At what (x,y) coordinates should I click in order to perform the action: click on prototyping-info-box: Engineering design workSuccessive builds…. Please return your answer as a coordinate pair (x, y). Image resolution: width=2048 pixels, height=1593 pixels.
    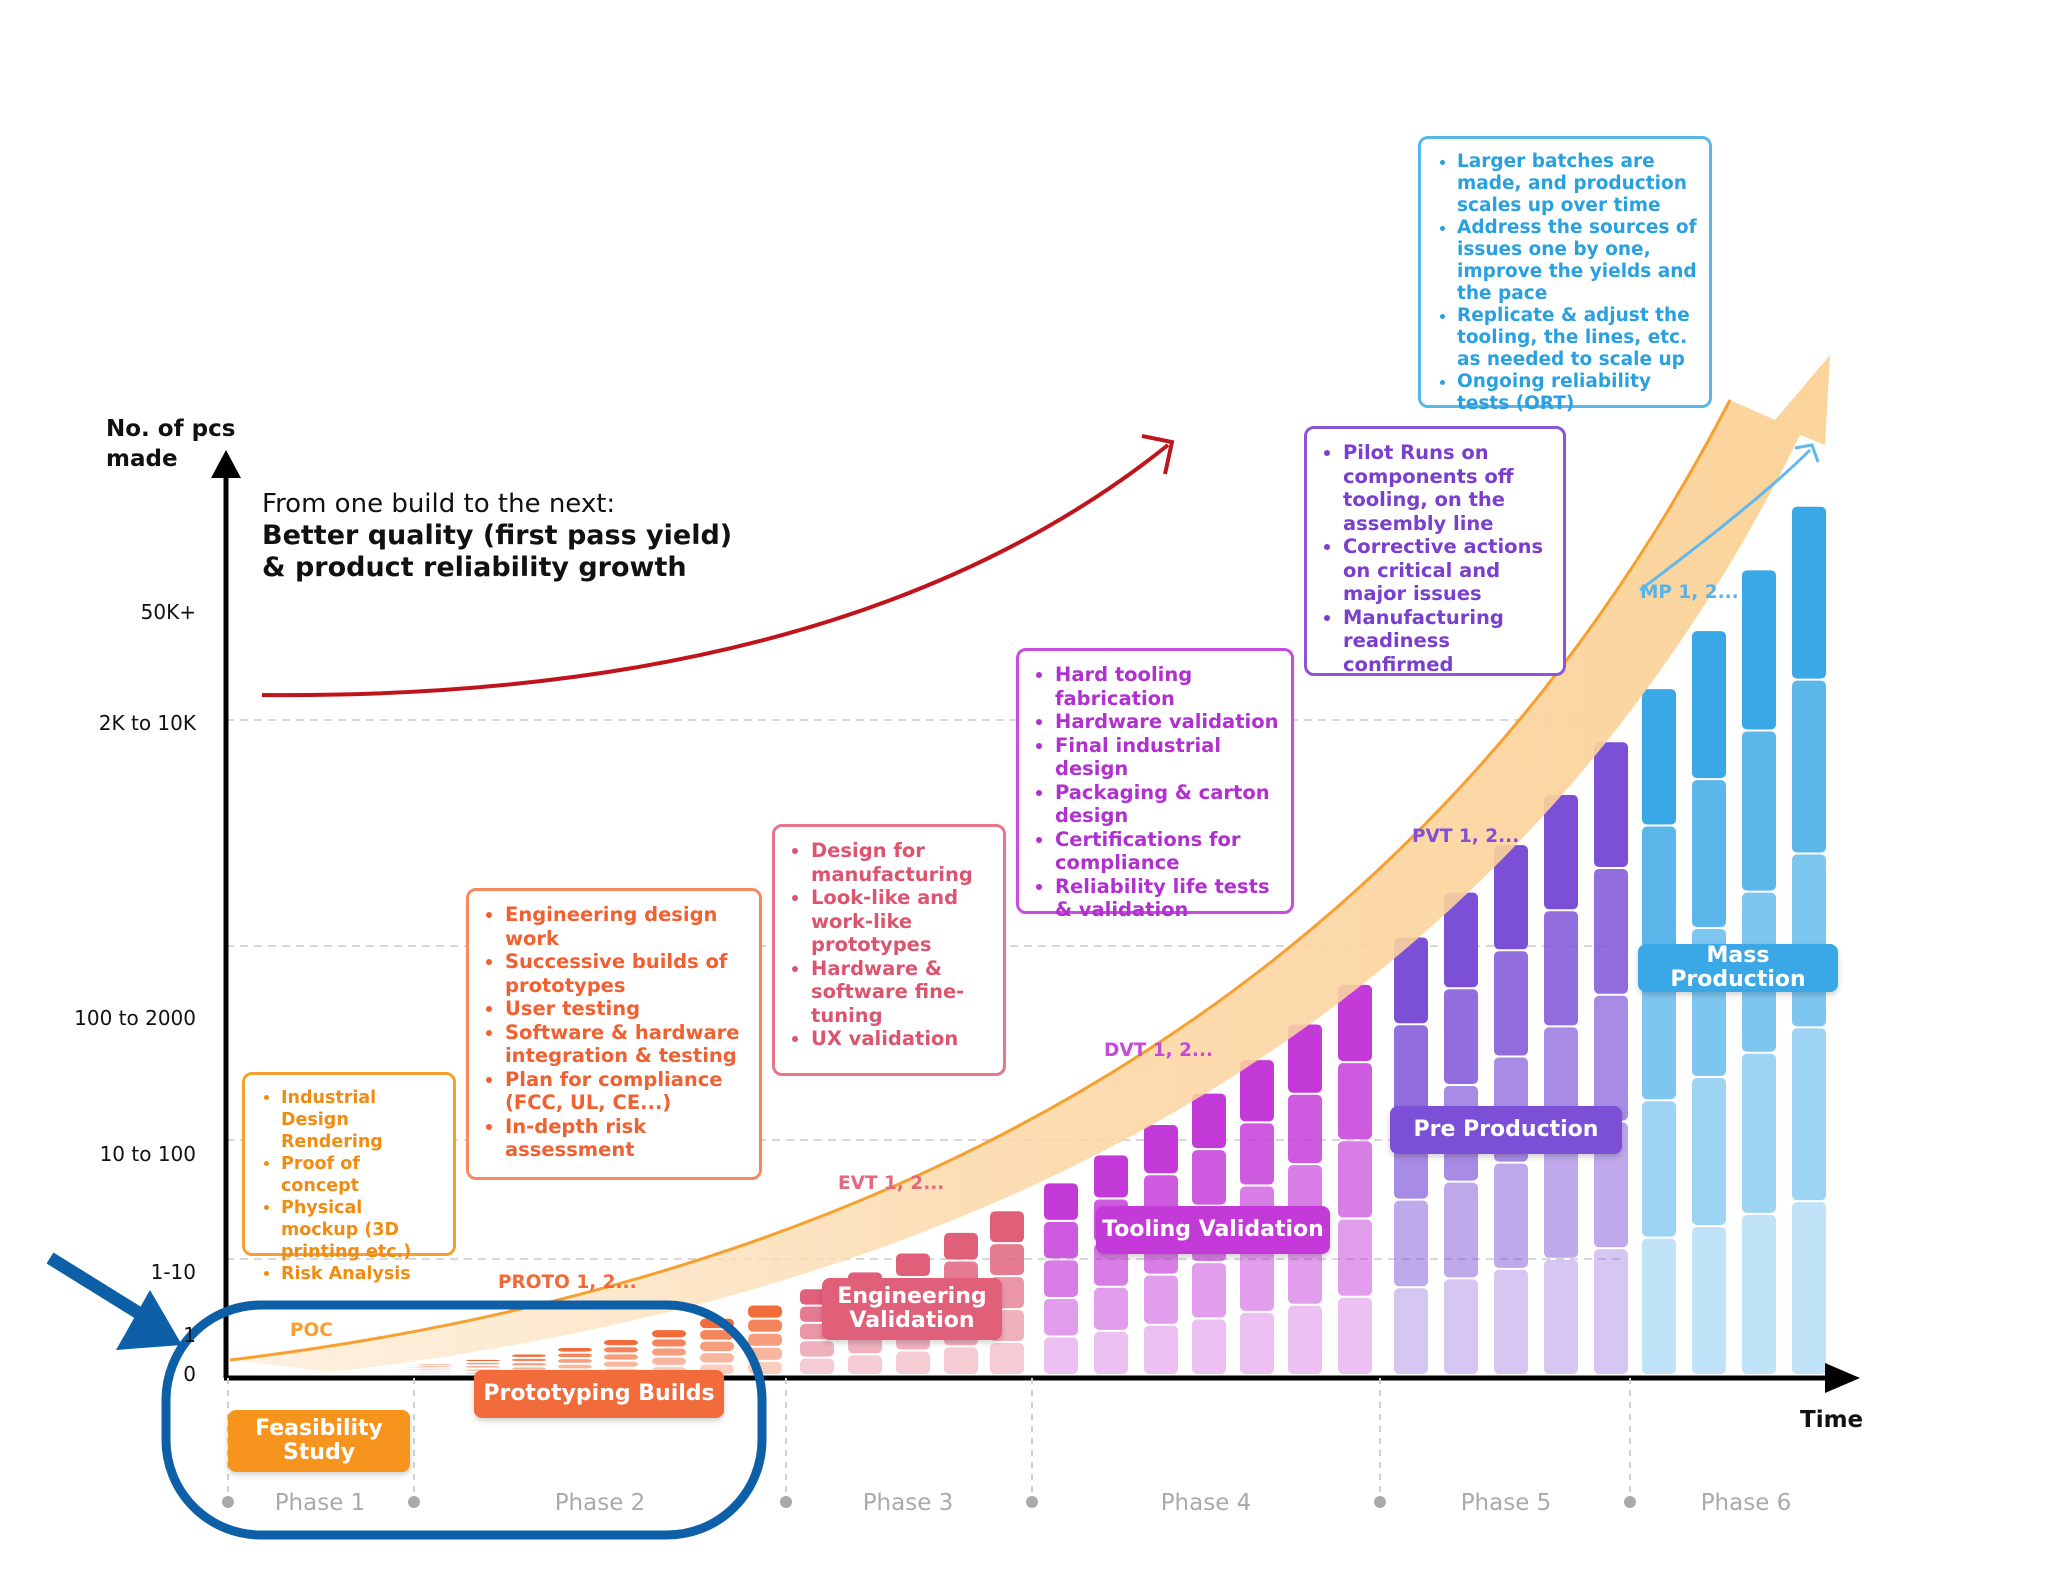
    Looking at the image, I should click on (614, 1034).